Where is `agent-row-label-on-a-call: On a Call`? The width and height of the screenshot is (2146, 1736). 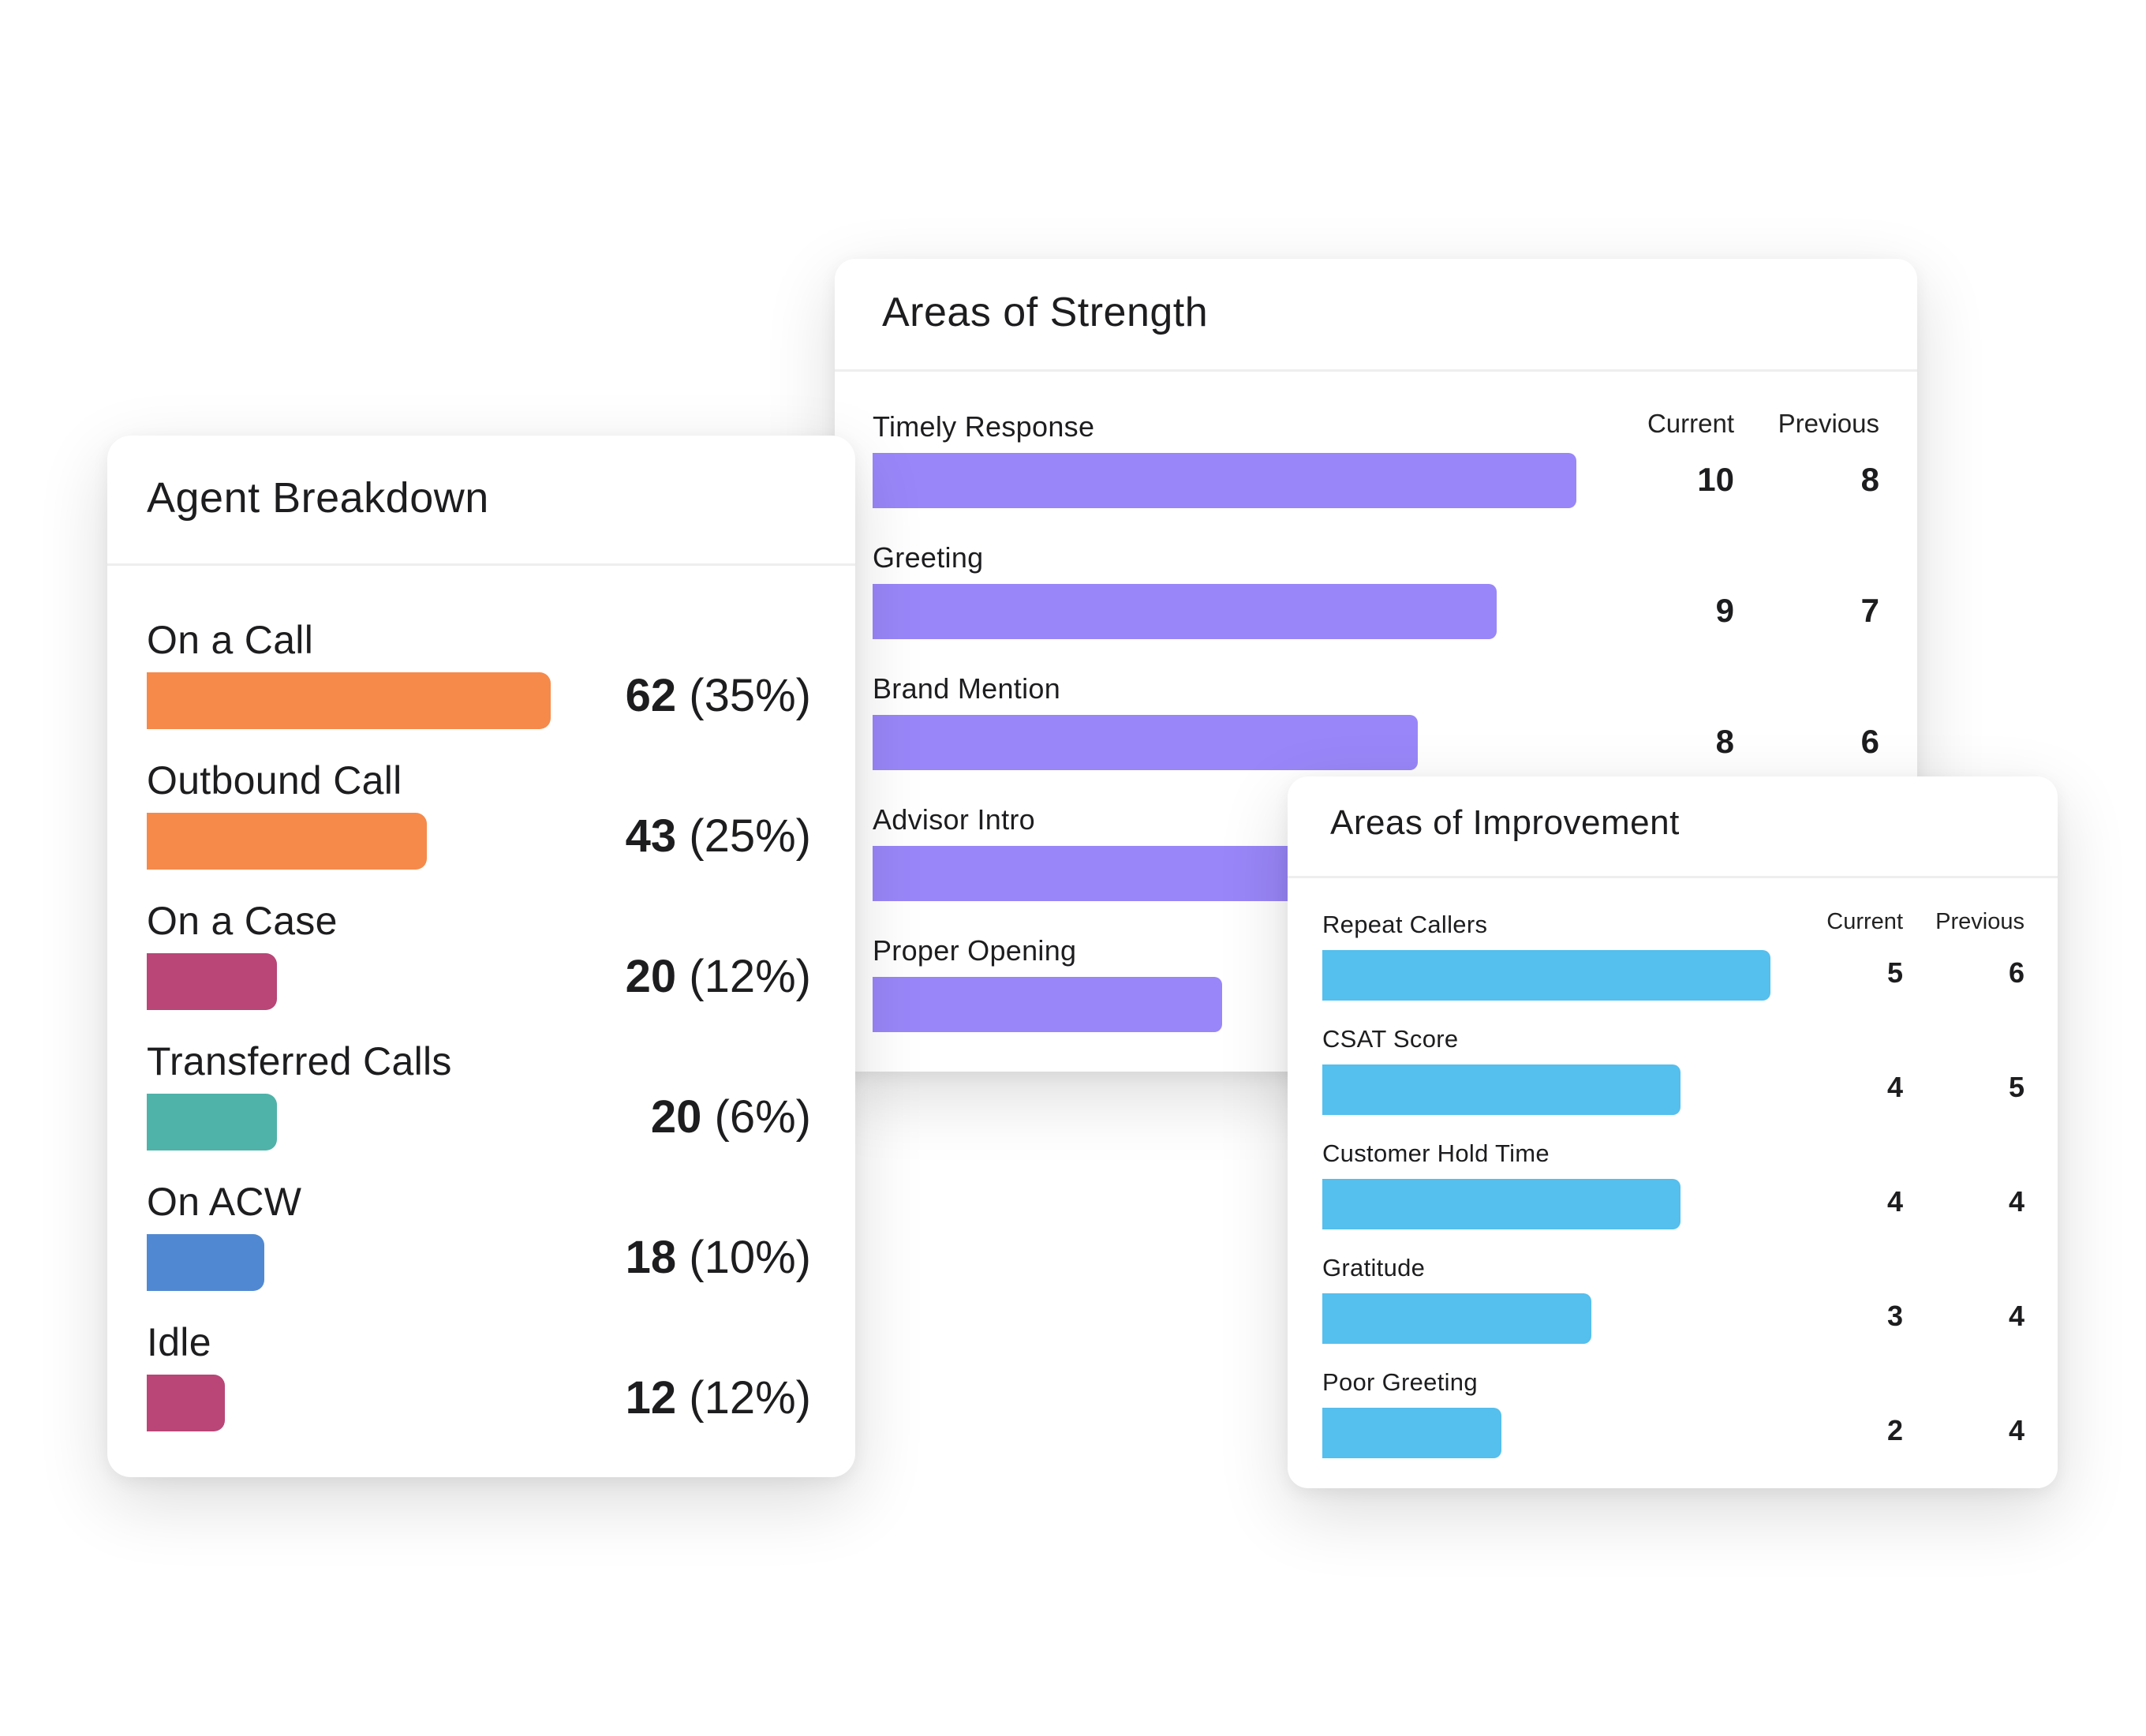 agent-row-label-on-a-call: On a Call is located at coordinates (230, 640).